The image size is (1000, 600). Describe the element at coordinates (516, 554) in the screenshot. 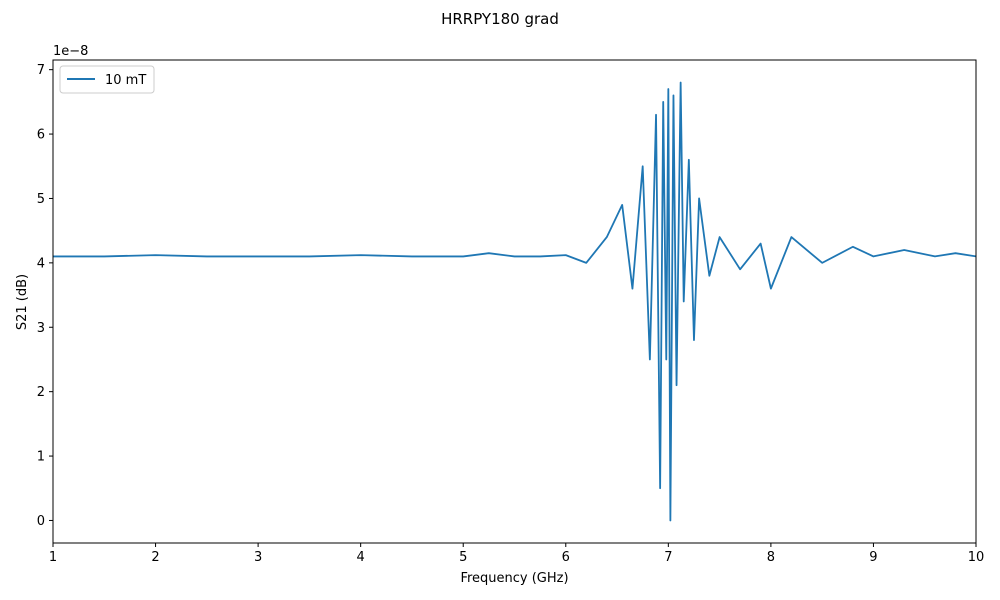

I see `x-axis: 1 2 3 4 5 6 7 8 9 10` at that location.